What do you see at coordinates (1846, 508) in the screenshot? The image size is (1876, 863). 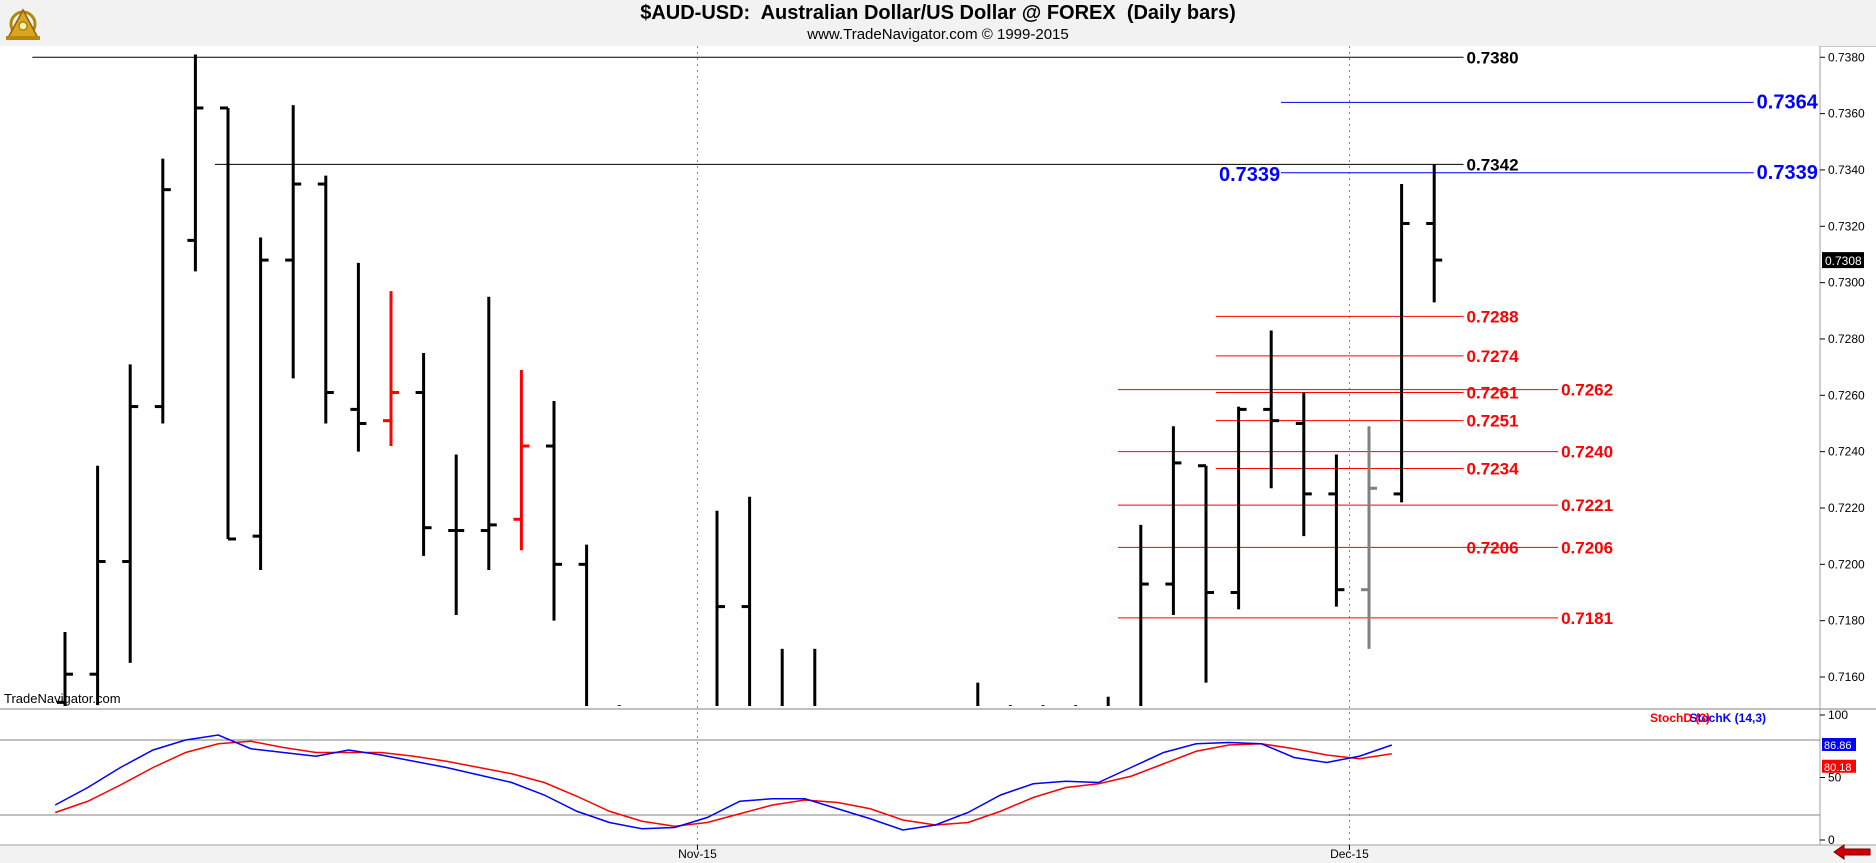 I see `price-tick-label: 0.7220` at bounding box center [1846, 508].